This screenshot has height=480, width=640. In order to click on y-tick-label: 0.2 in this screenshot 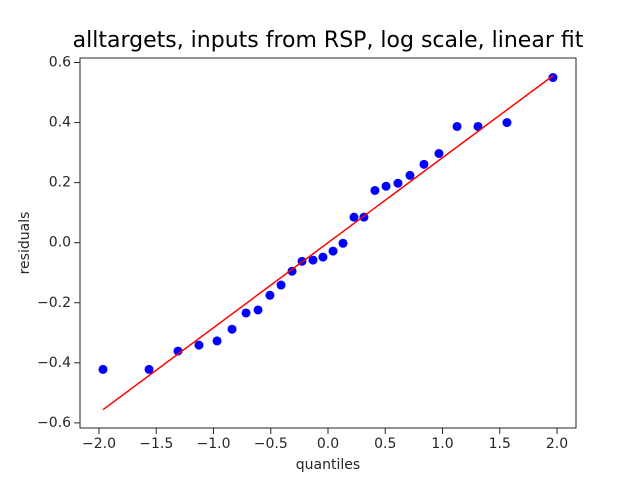, I will do `click(60, 183)`.